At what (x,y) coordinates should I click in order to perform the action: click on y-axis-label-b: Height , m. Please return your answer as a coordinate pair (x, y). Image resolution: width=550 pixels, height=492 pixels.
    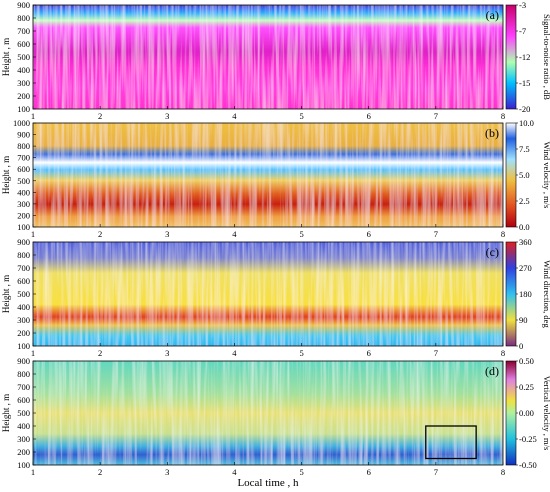
    Looking at the image, I should click on (6, 175).